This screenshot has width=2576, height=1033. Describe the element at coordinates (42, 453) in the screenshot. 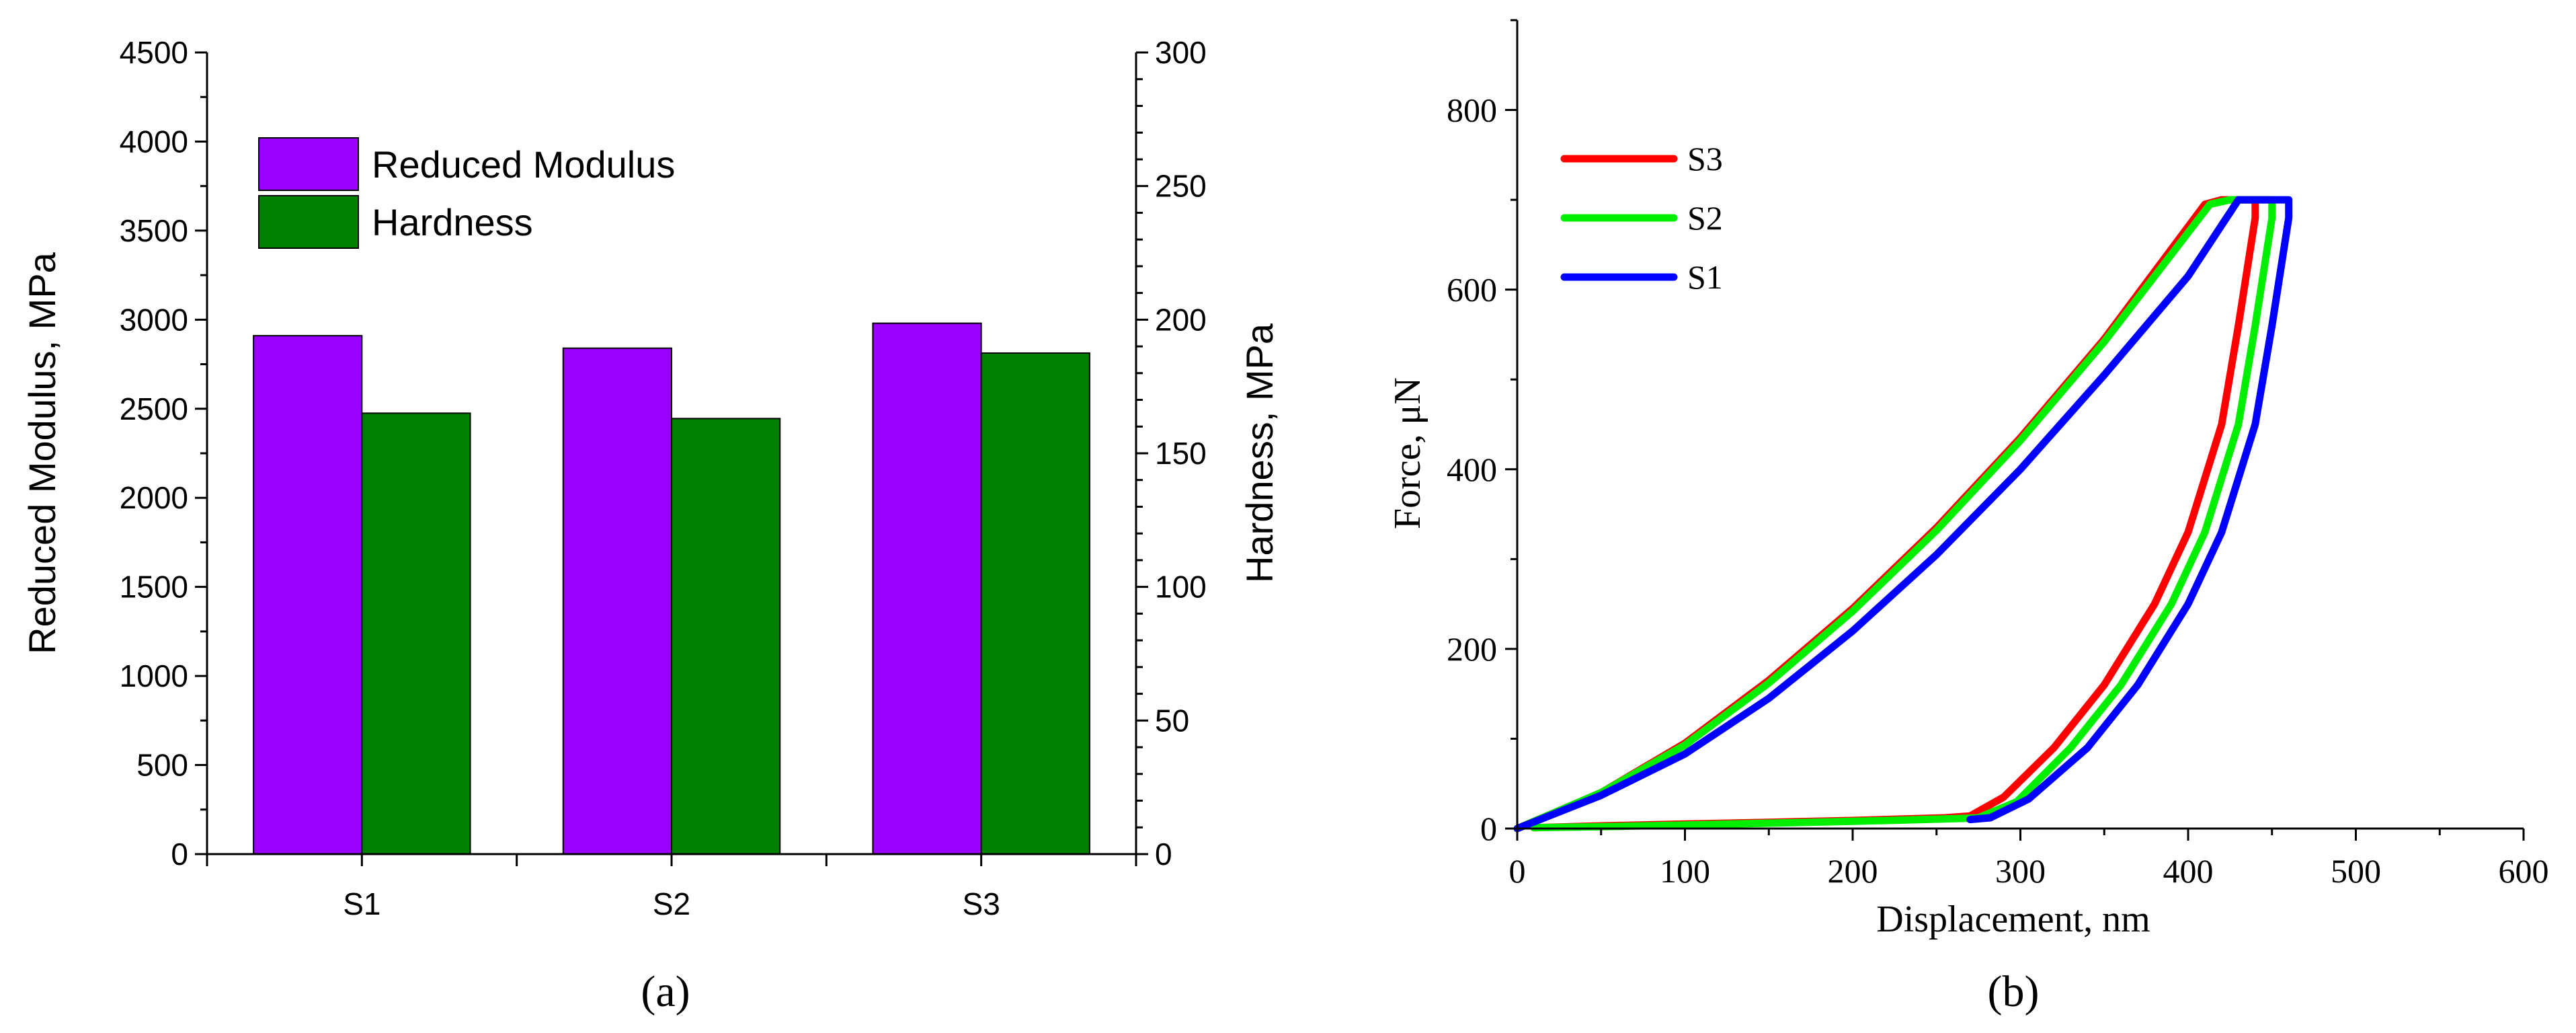

I see `panel-a-y-axis-label: Reduced Modulus, MPa` at that location.